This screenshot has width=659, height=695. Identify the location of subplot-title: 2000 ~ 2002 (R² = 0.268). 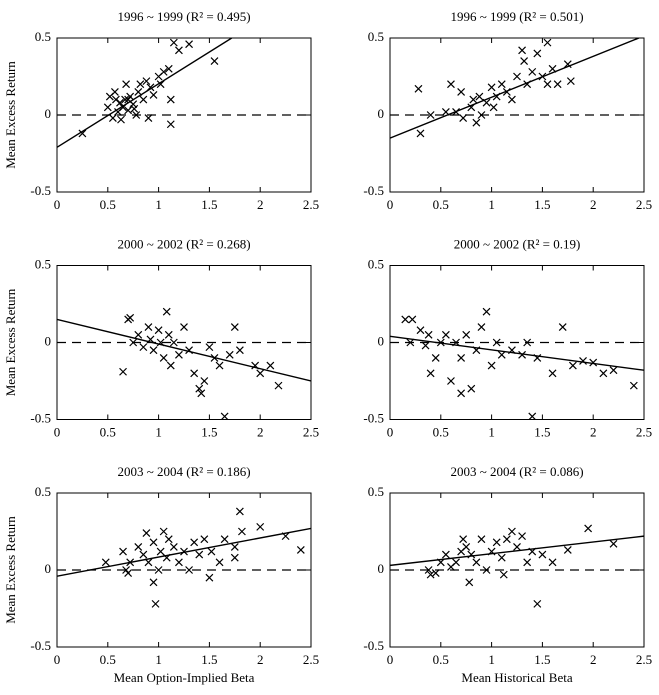
(183, 243).